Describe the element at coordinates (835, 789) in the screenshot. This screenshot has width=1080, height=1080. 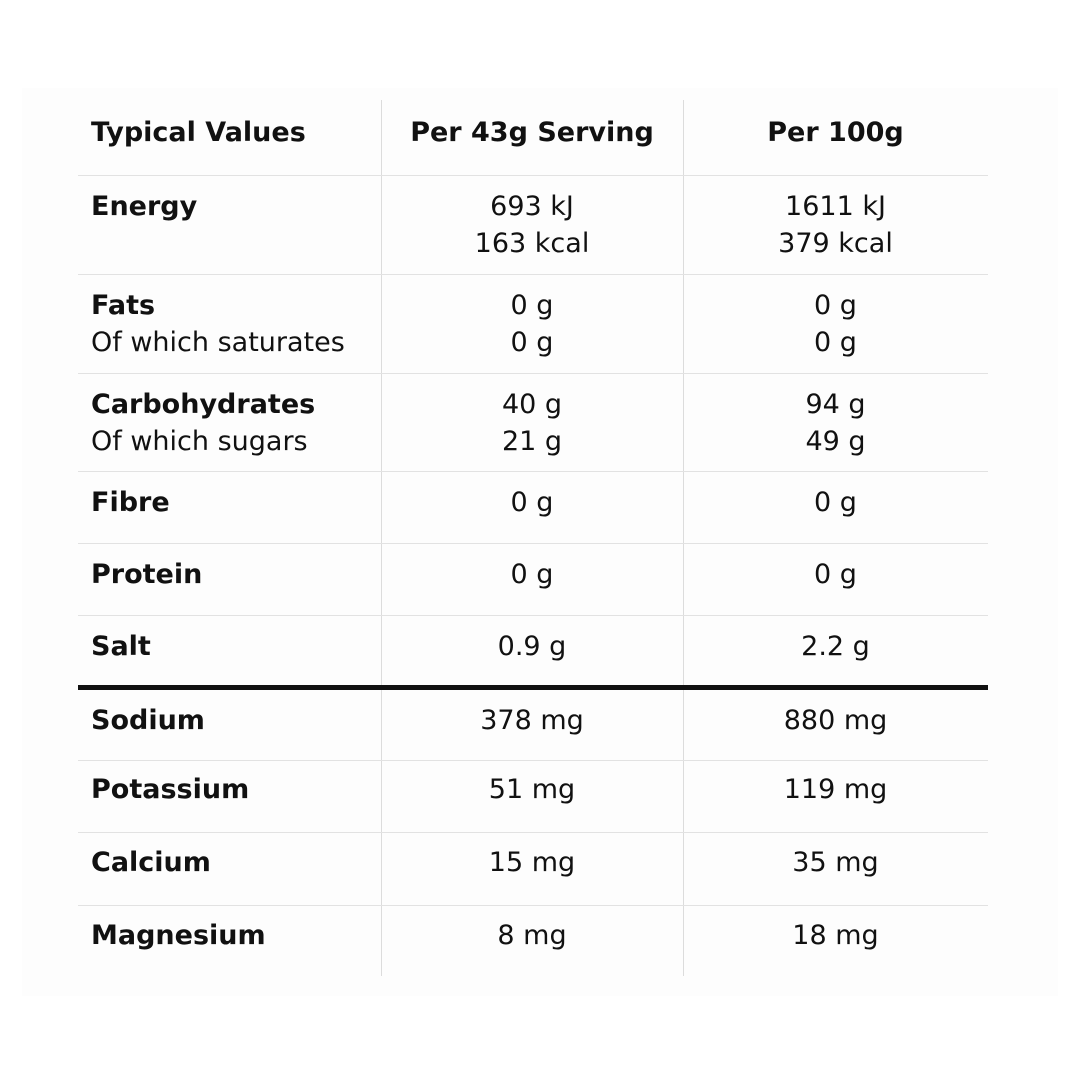
I see `potassium-per100: 119 mg` at that location.